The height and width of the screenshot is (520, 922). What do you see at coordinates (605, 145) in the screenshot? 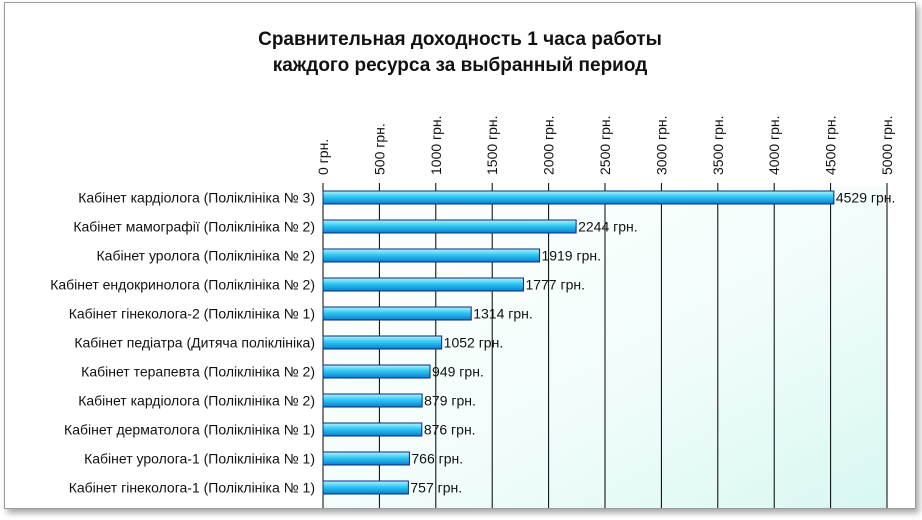
I see `x-tick-label: 2500 грн.` at bounding box center [605, 145].